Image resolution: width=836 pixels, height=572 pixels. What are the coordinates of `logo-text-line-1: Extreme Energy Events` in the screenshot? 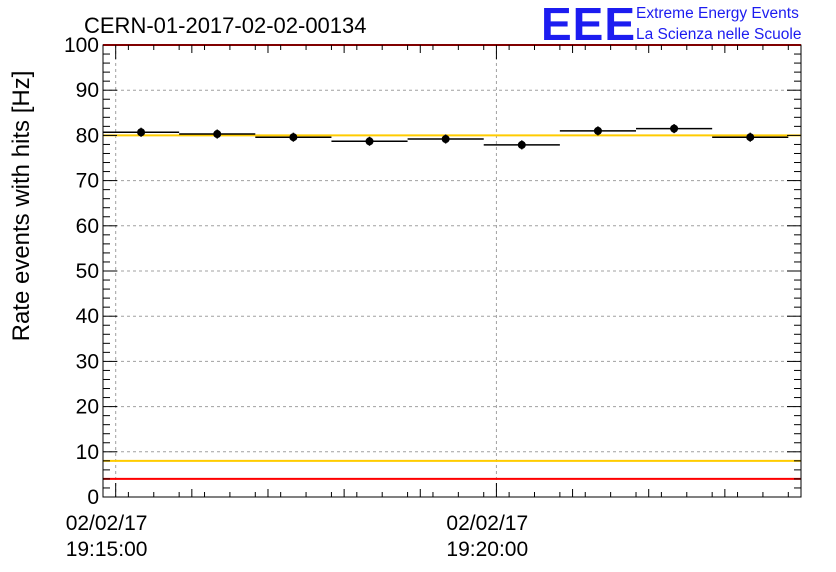 It's located at (717, 13).